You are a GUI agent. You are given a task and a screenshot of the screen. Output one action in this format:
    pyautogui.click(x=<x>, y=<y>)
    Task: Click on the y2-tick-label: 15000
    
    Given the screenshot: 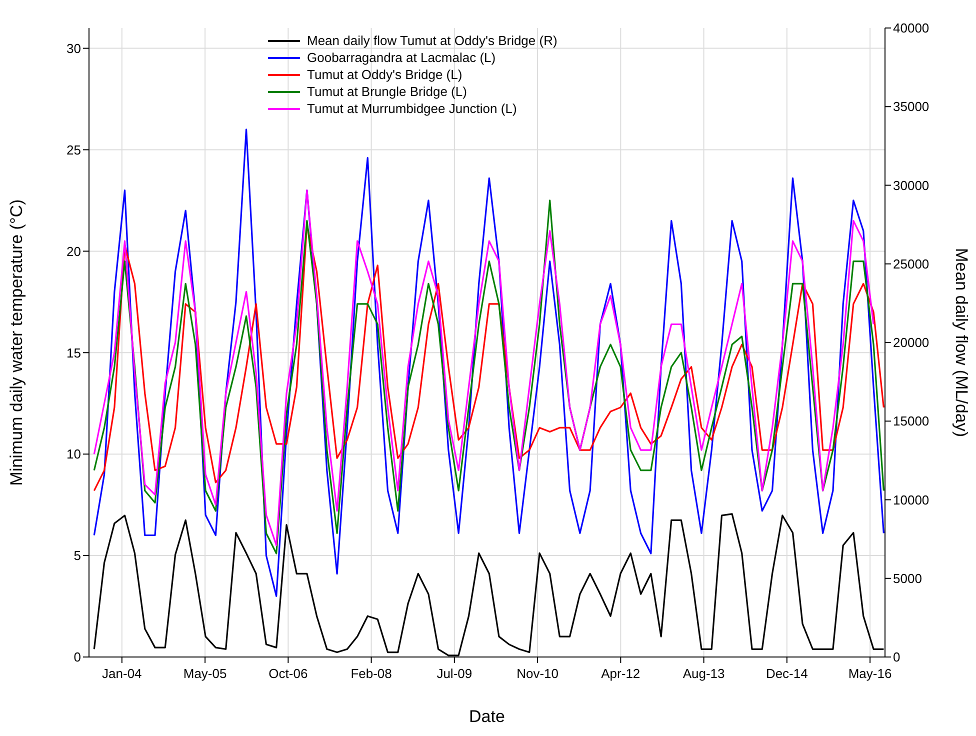 What is the action you would take?
    pyautogui.click(x=911, y=421)
    